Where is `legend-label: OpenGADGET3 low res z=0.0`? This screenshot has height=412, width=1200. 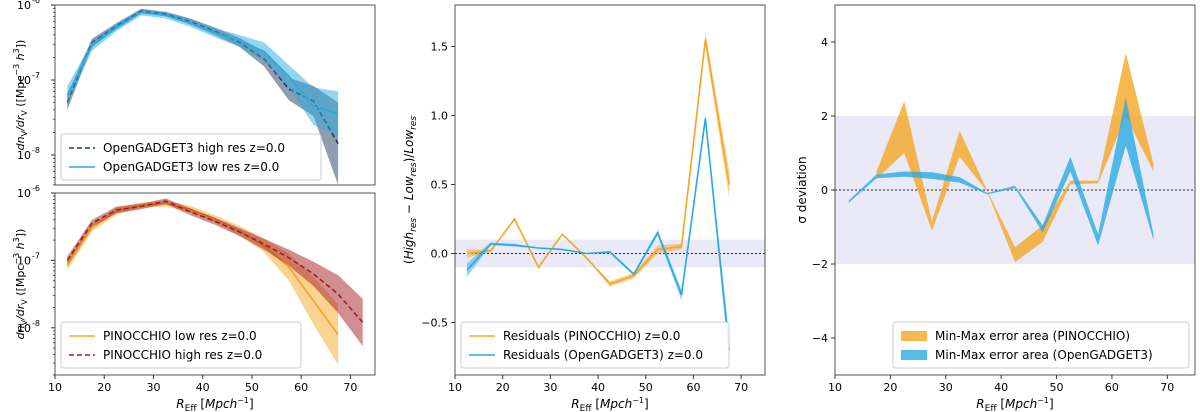
legend-label: OpenGADGET3 low res z=0.0 is located at coordinates (191, 167).